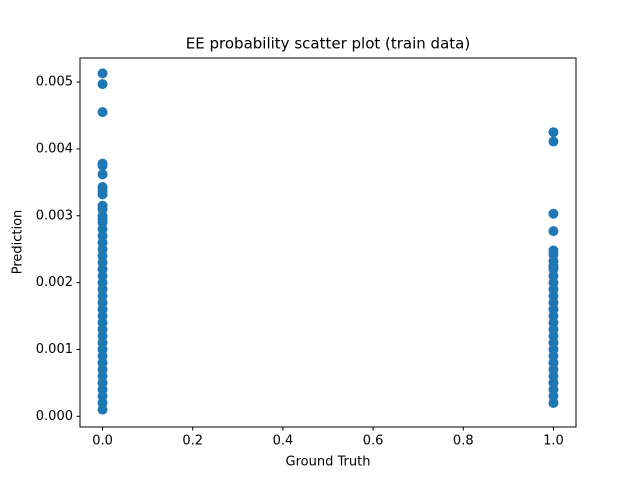 The height and width of the screenshot is (480, 640). I want to click on y-tick-label: 0.001, so click(54, 349).